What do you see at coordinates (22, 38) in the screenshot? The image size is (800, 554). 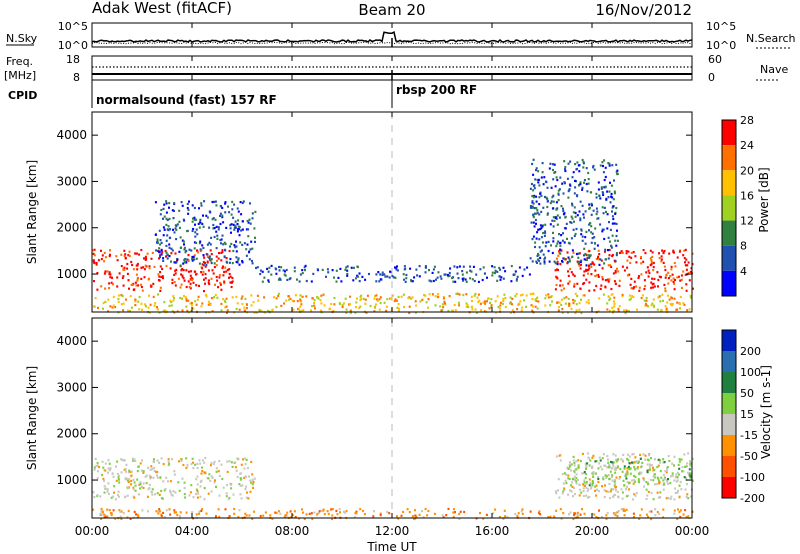 I see `noise-left-label: N.Sky` at bounding box center [22, 38].